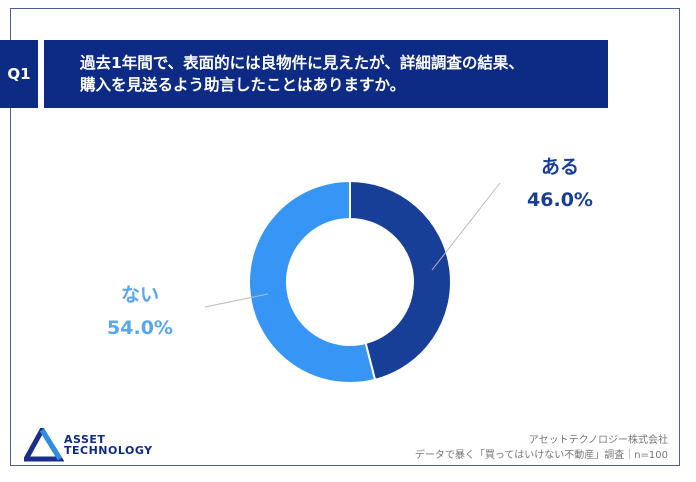 This screenshot has width=696, height=482. What do you see at coordinates (312, 281) in the screenshot?
I see `slice-no` at bounding box center [312, 281].